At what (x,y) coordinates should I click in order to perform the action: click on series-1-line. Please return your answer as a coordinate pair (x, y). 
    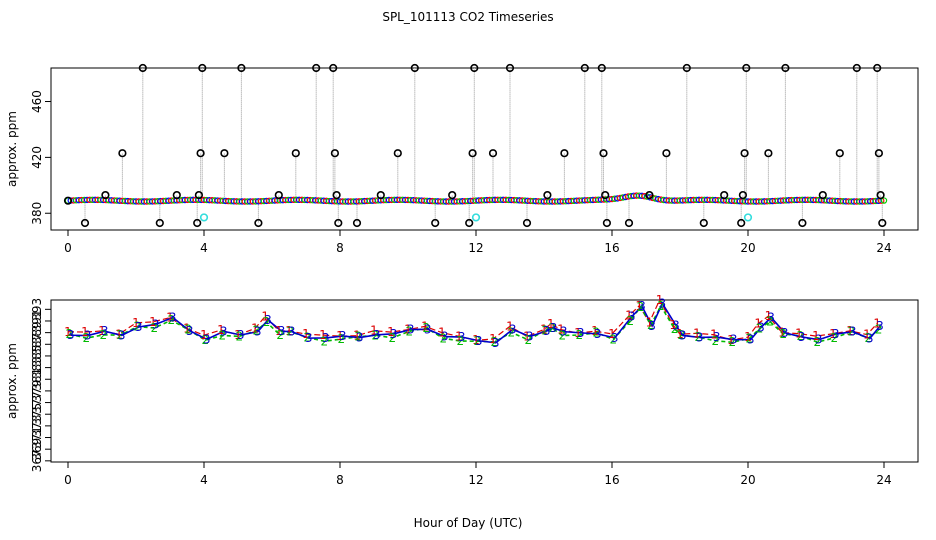
    Looking at the image, I should click on (472, 319).